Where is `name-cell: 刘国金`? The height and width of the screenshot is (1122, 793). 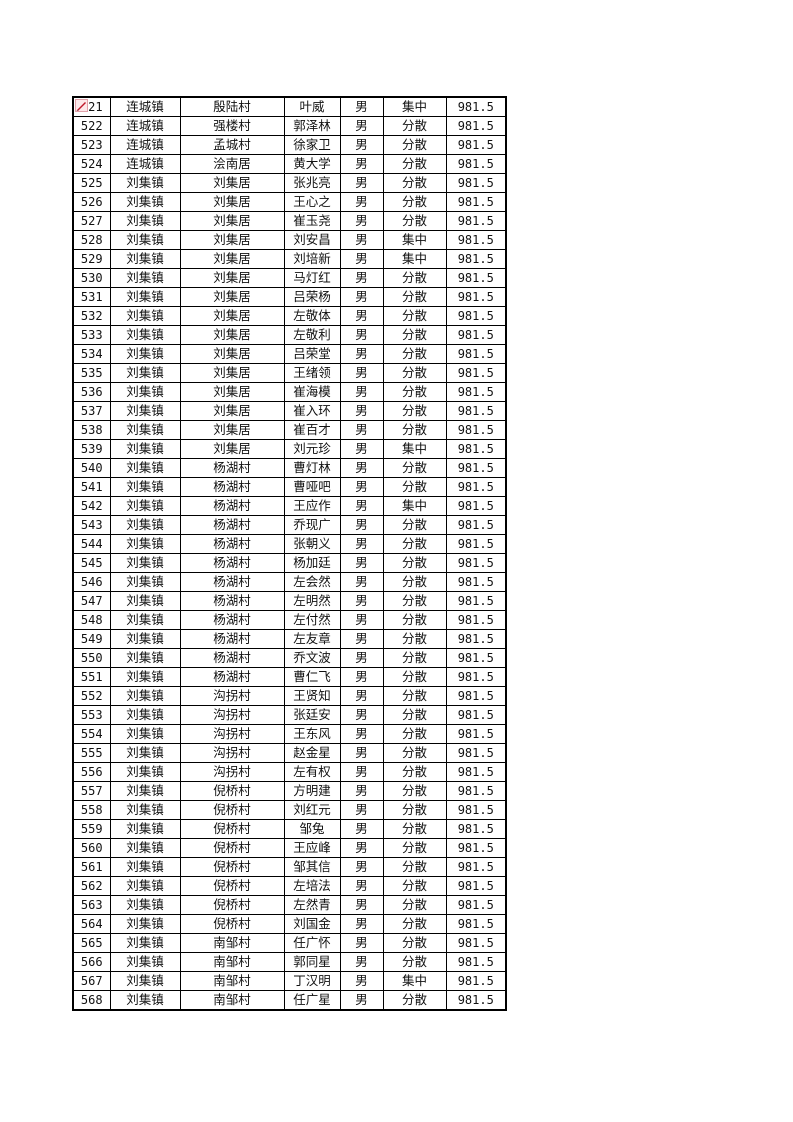 name-cell: 刘国金 is located at coordinates (312, 924).